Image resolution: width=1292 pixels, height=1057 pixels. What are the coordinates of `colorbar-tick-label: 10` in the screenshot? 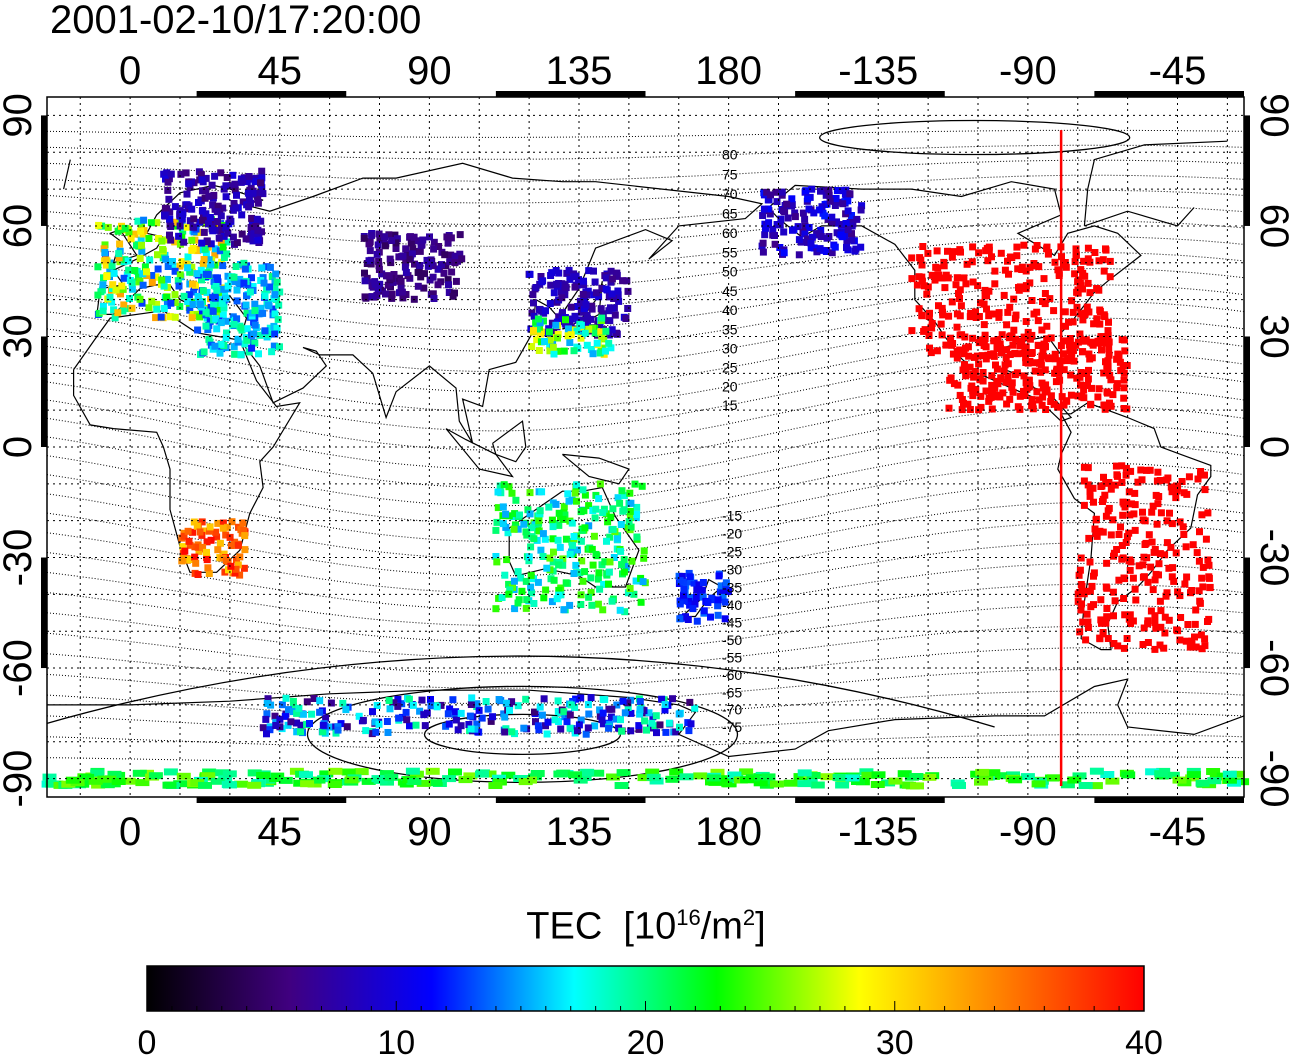 It's located at (396, 1040).